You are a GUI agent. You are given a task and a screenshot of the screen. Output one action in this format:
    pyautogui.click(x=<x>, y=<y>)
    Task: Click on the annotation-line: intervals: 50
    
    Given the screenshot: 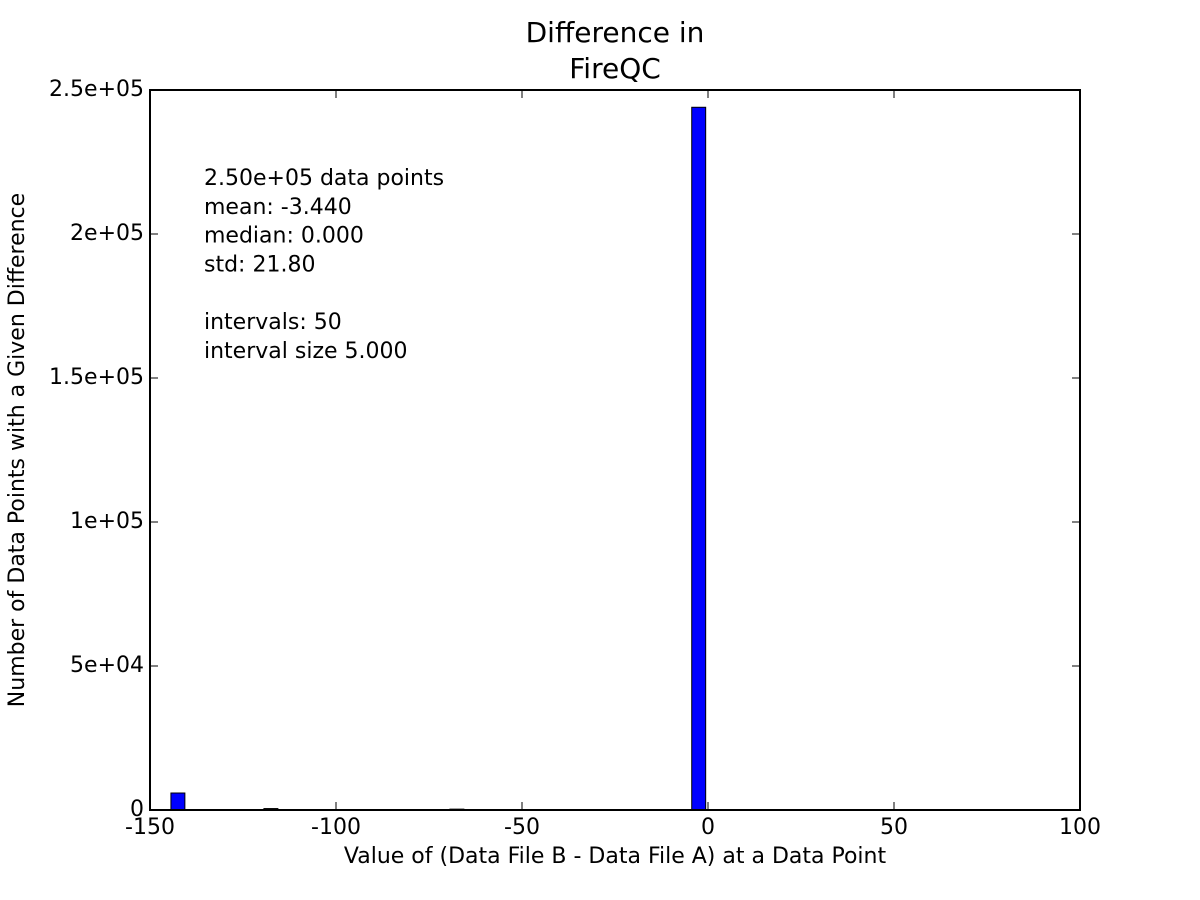 What is the action you would take?
    pyautogui.click(x=273, y=322)
    